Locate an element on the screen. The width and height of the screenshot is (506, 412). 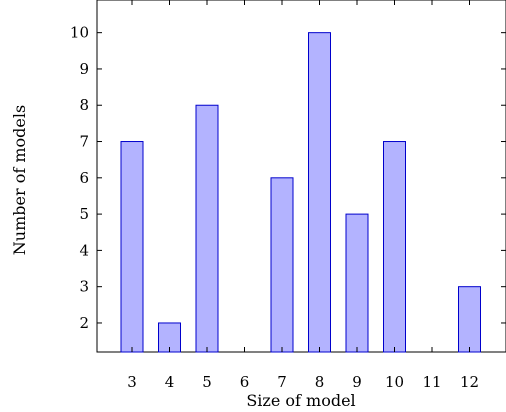
x-tick-label-11: 11 is located at coordinates (431, 382).